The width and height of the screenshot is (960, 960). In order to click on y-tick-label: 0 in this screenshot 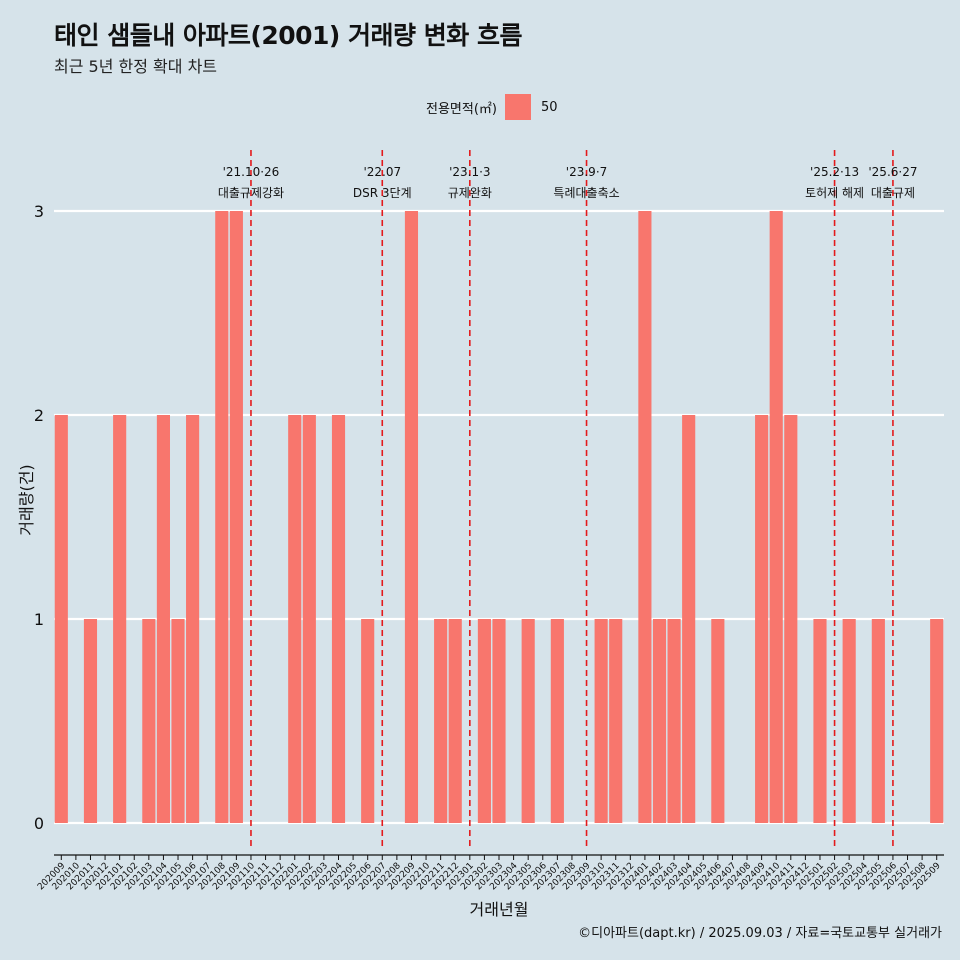, I will do `click(39, 823)`.